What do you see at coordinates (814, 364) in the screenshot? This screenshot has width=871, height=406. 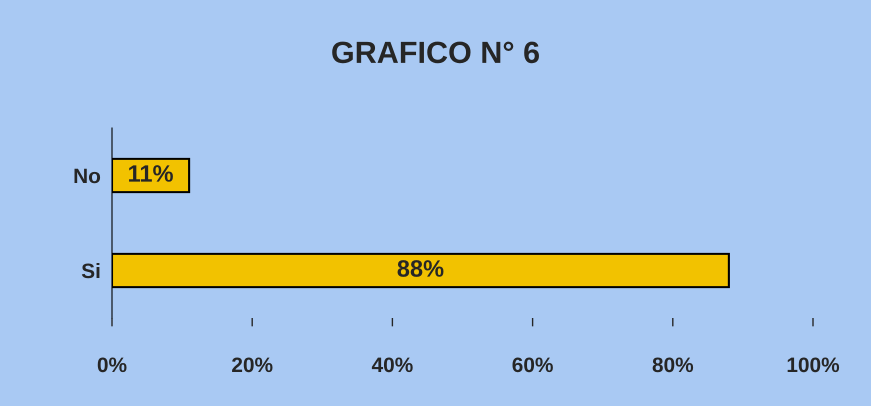 I see `x-tick-label: 100%` at bounding box center [814, 364].